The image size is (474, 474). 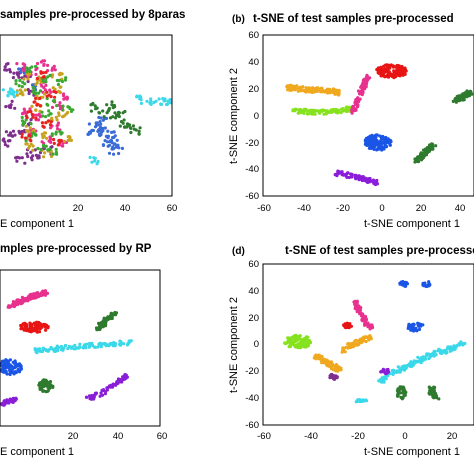 I want to click on scatter-point-p3-c4, so click(x=363, y=338).